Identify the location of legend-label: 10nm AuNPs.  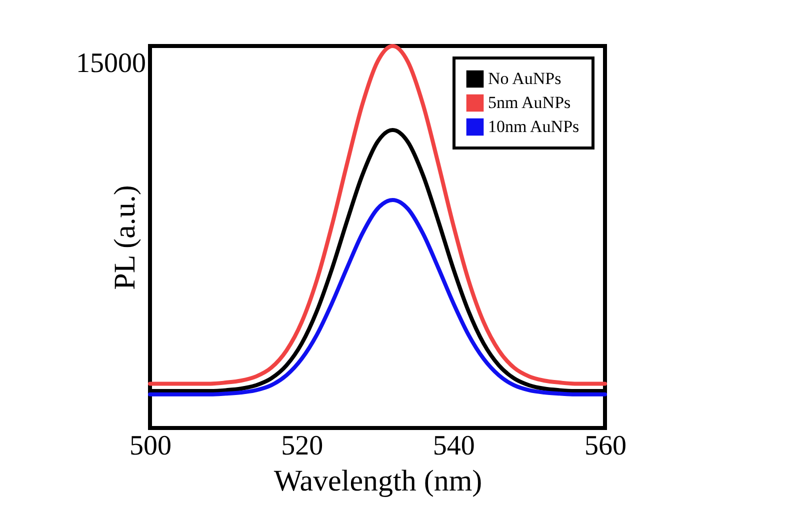
(534, 126).